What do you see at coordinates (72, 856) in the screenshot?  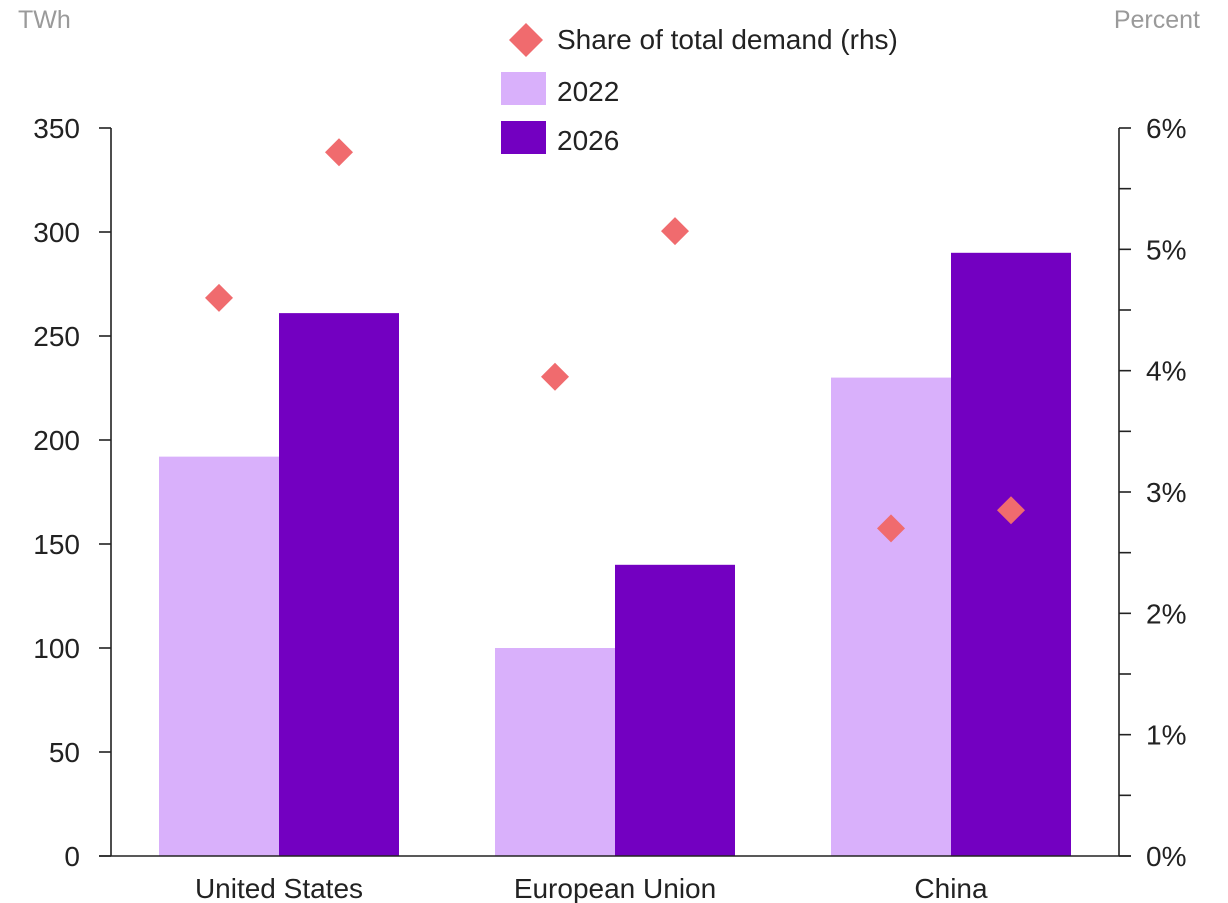 I see `left-tick-label-0: 0` at bounding box center [72, 856].